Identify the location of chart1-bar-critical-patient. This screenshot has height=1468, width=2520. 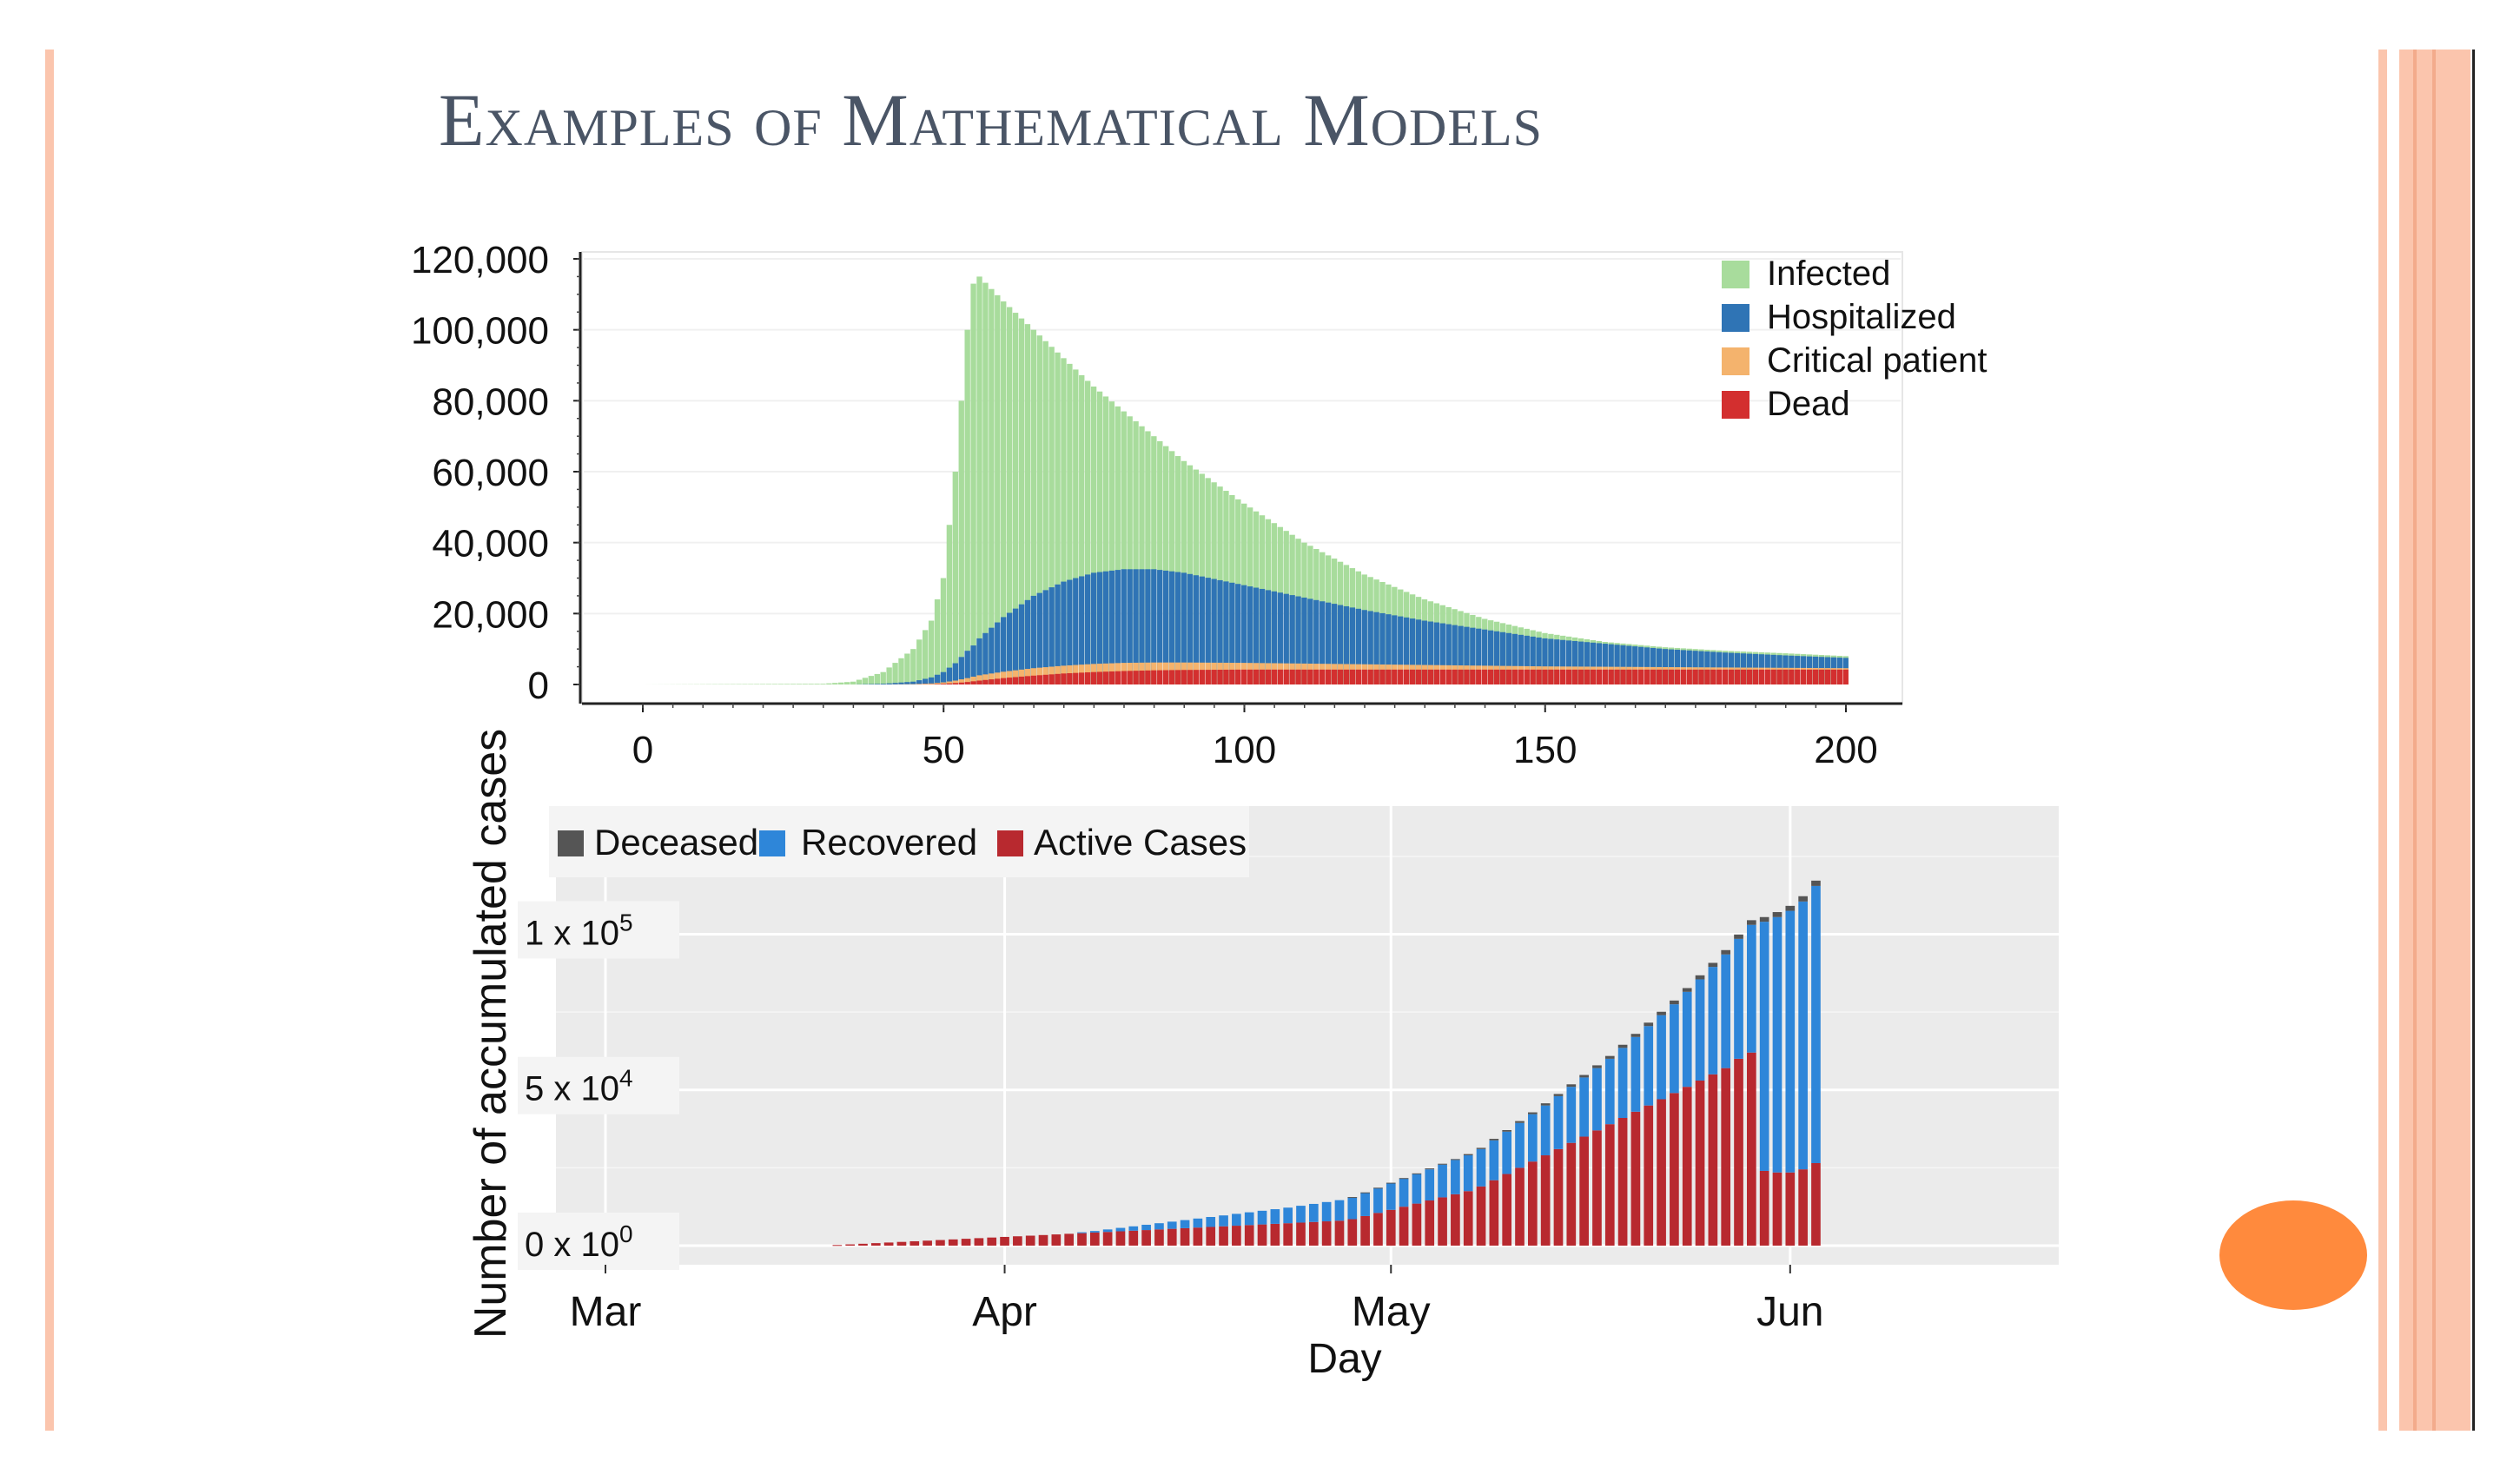
(961, 681).